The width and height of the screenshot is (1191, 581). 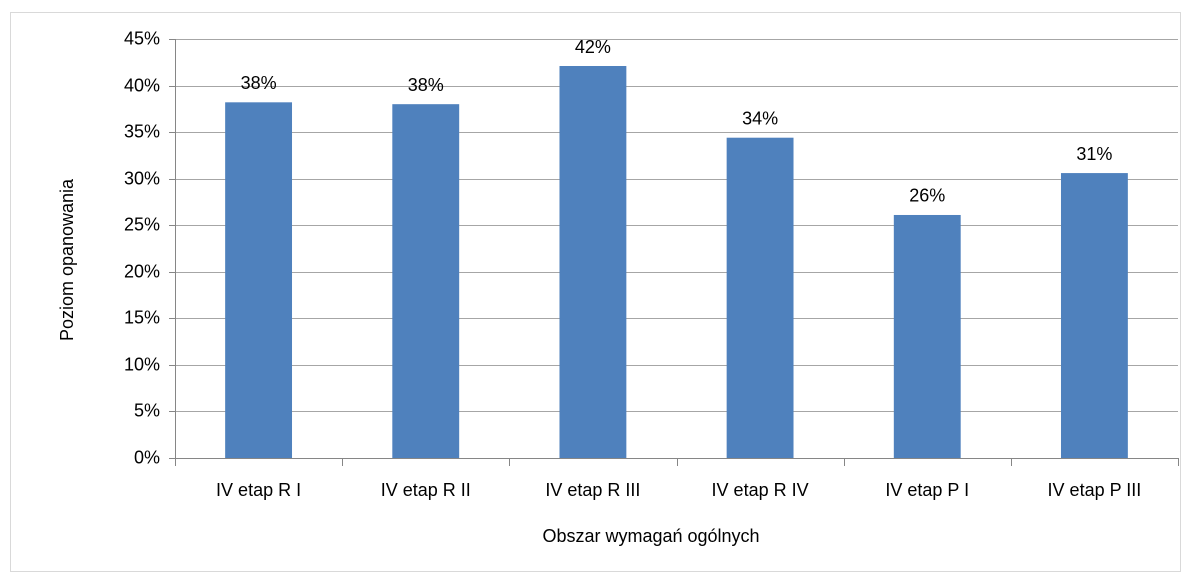 I want to click on data-label: 31%, so click(x=1094, y=154).